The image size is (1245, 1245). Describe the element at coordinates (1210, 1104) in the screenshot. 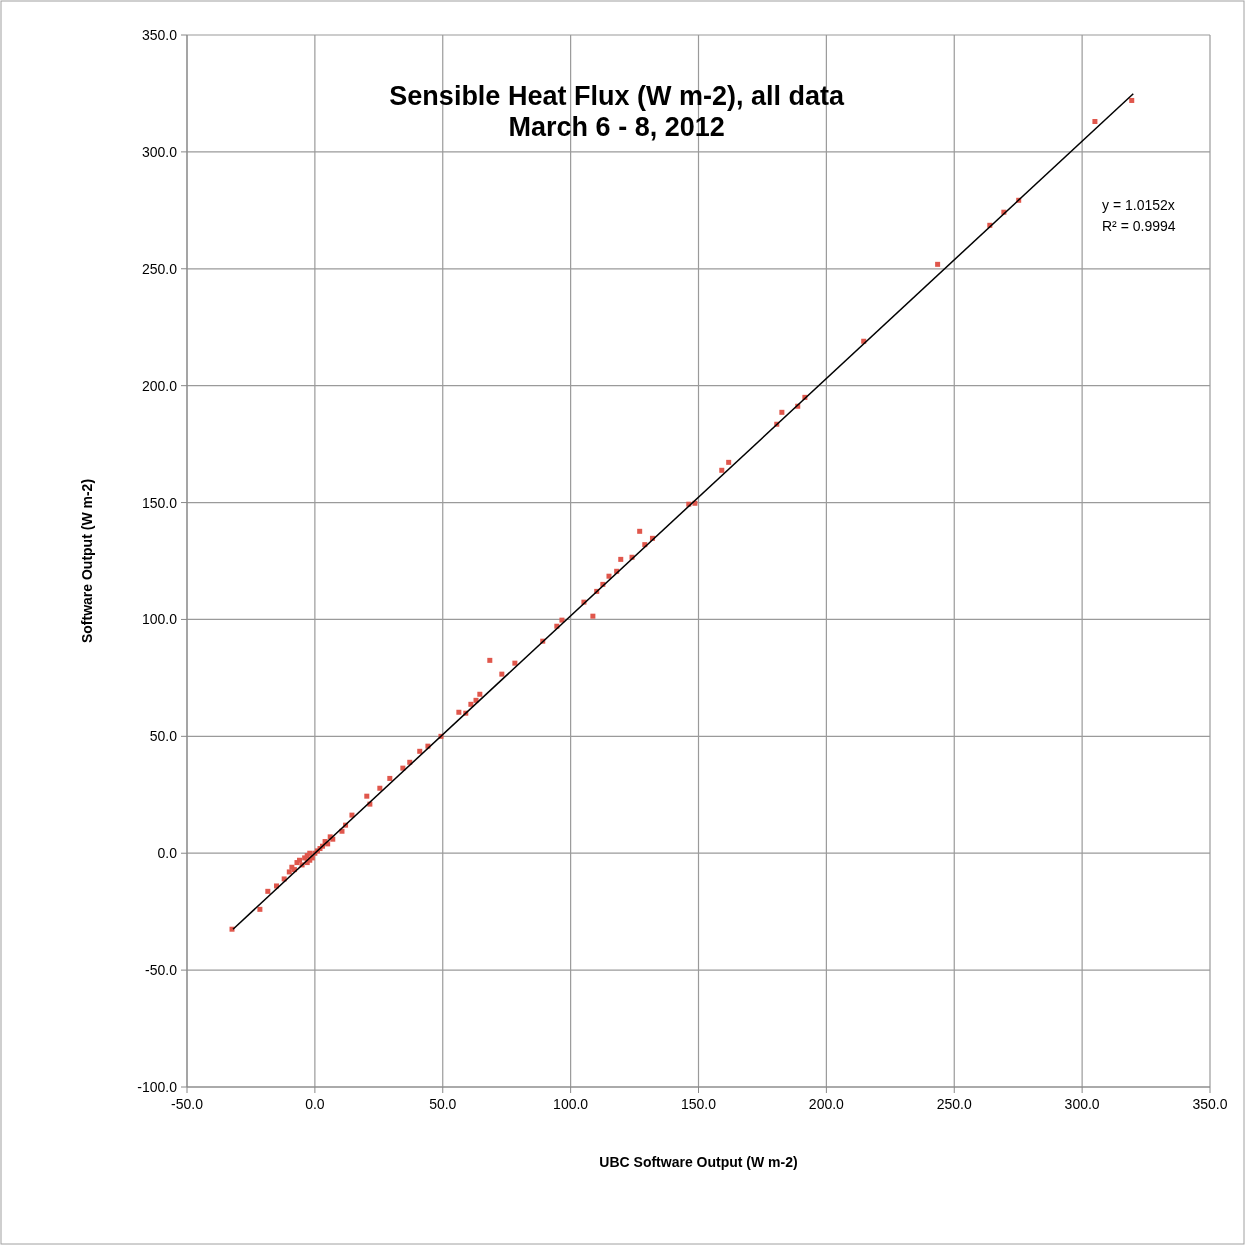

I see `x-tick-label: 350.0` at that location.